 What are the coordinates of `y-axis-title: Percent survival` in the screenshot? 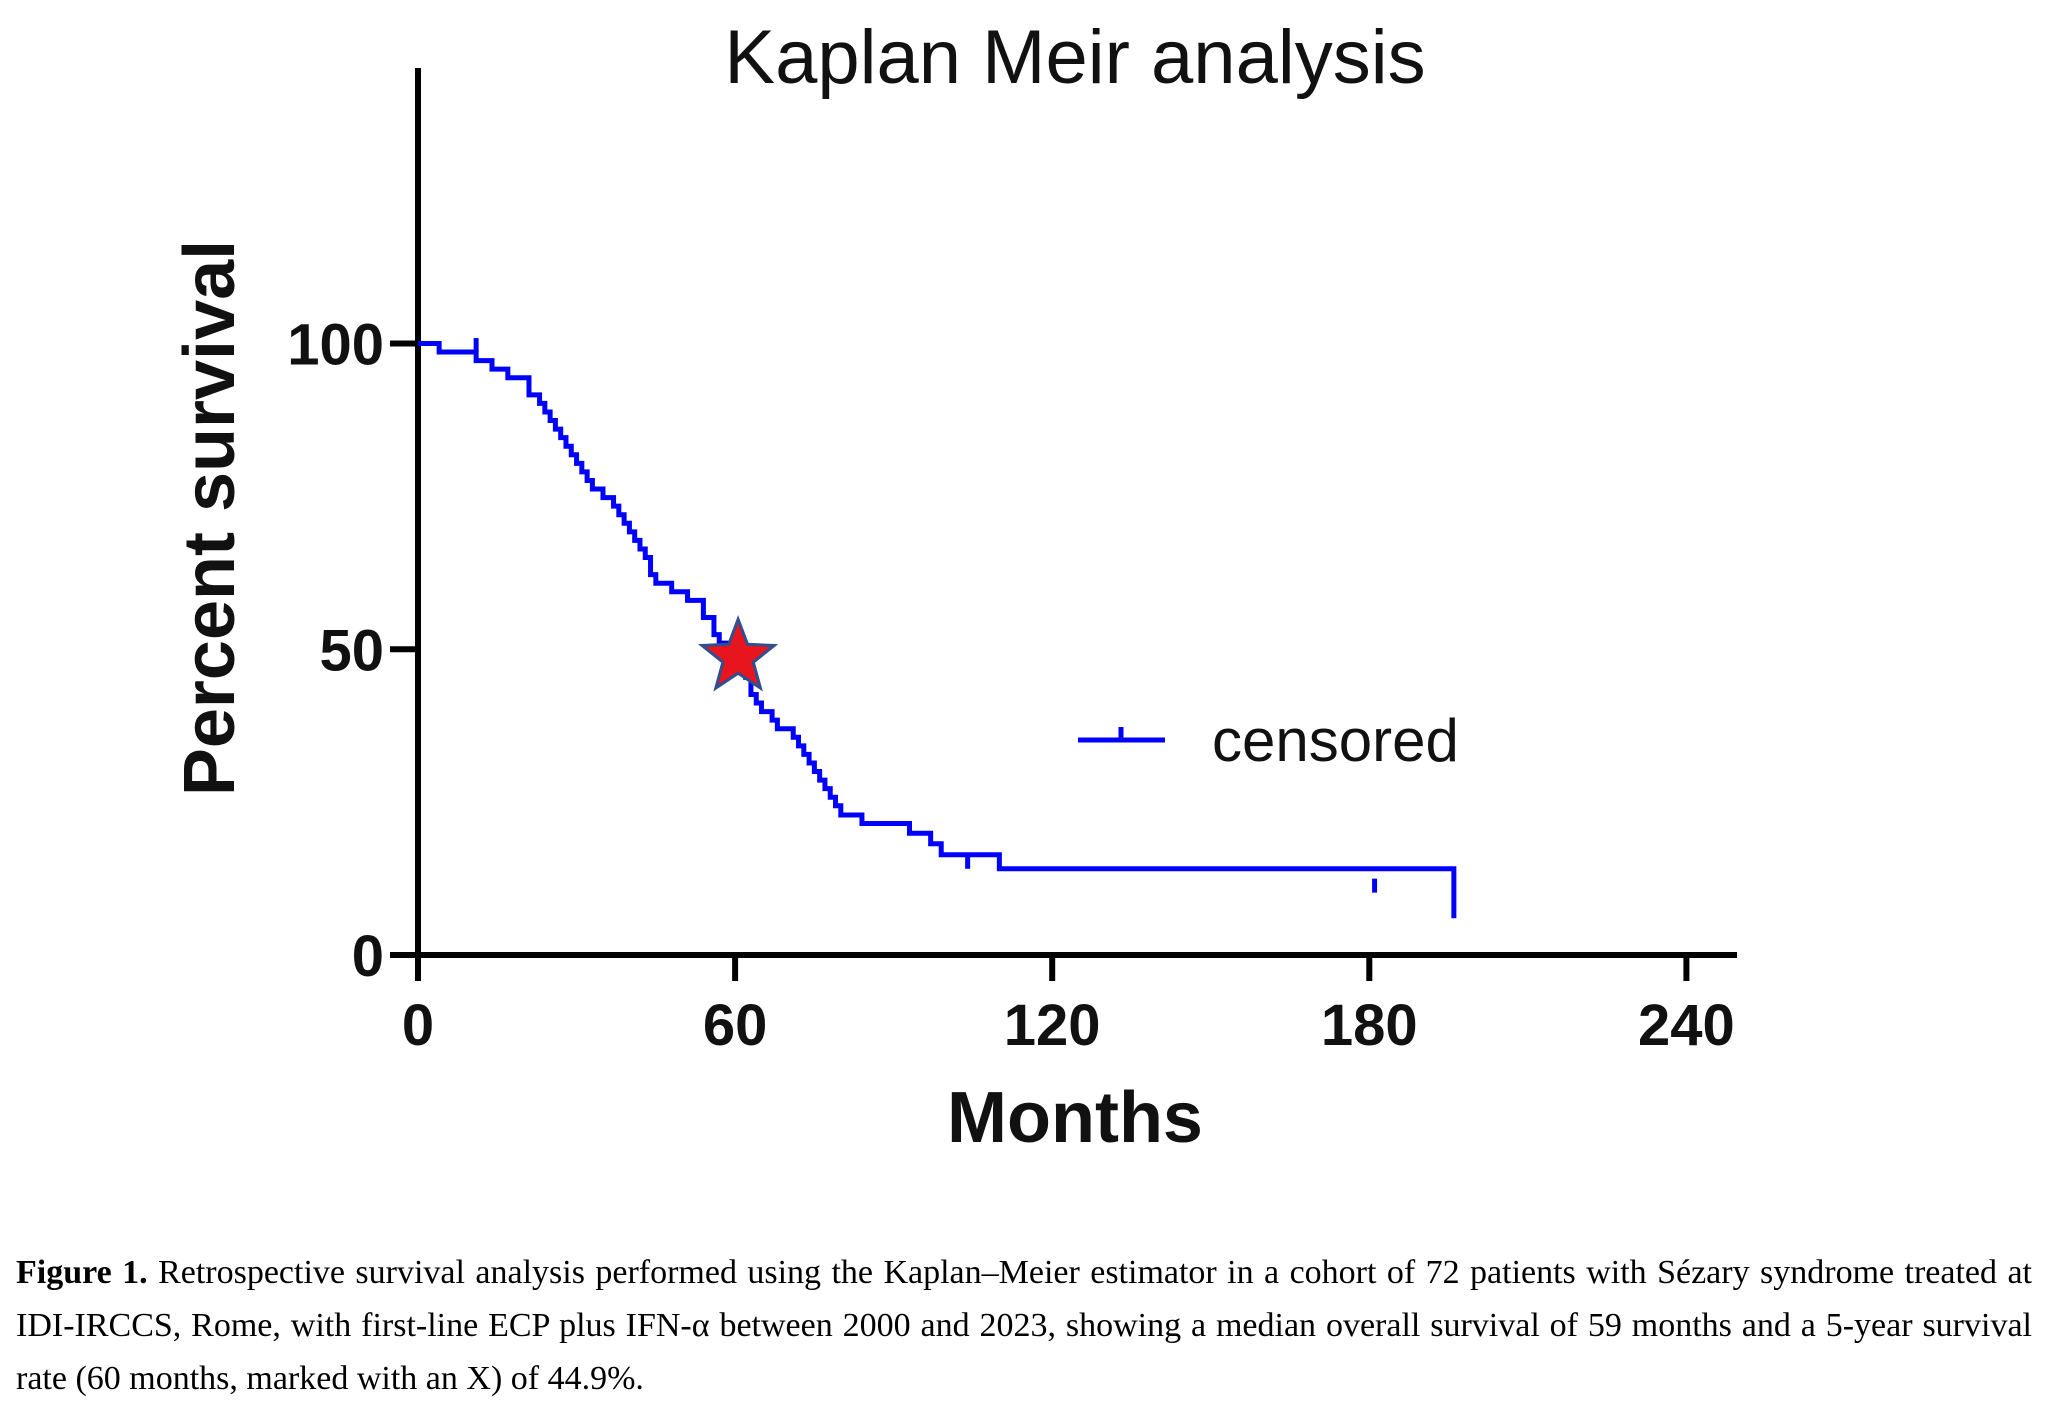 It's located at (210, 518).